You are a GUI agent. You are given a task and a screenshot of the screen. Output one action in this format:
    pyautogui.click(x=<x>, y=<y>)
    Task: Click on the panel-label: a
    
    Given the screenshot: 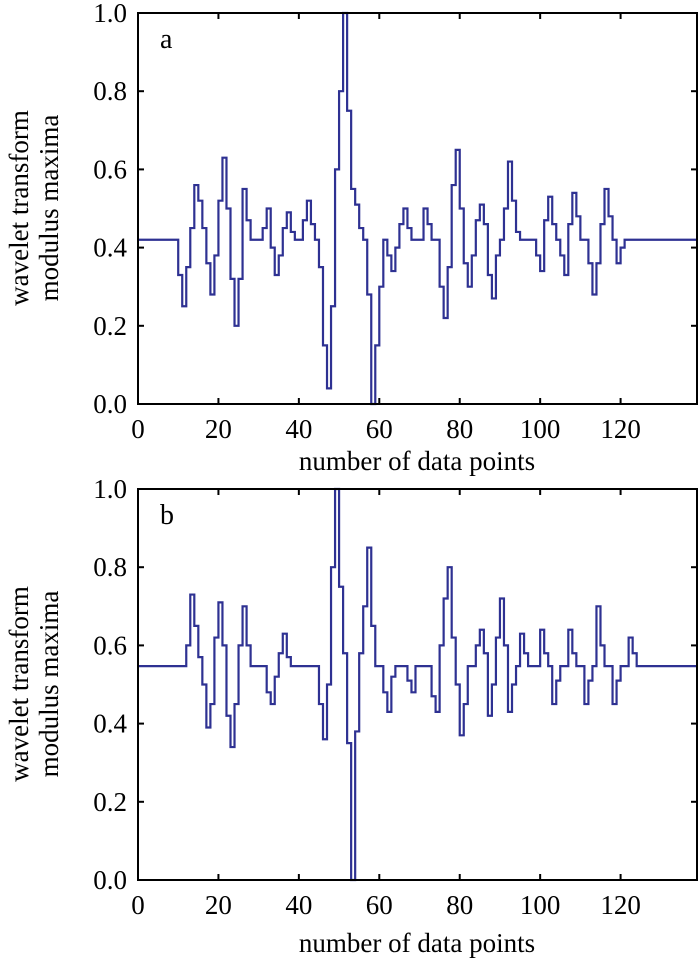 What is the action you would take?
    pyautogui.click(x=166, y=39)
    